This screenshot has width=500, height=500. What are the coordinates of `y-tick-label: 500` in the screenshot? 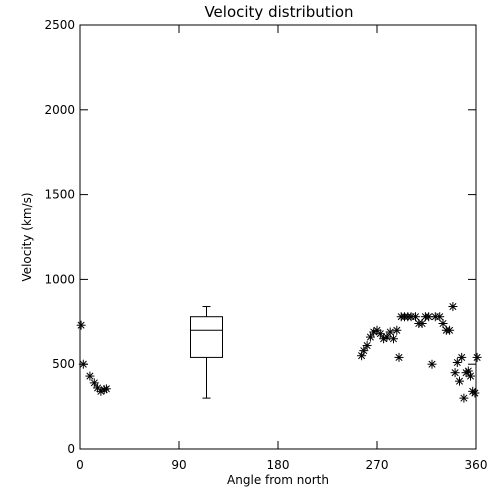 It's located at (63, 364).